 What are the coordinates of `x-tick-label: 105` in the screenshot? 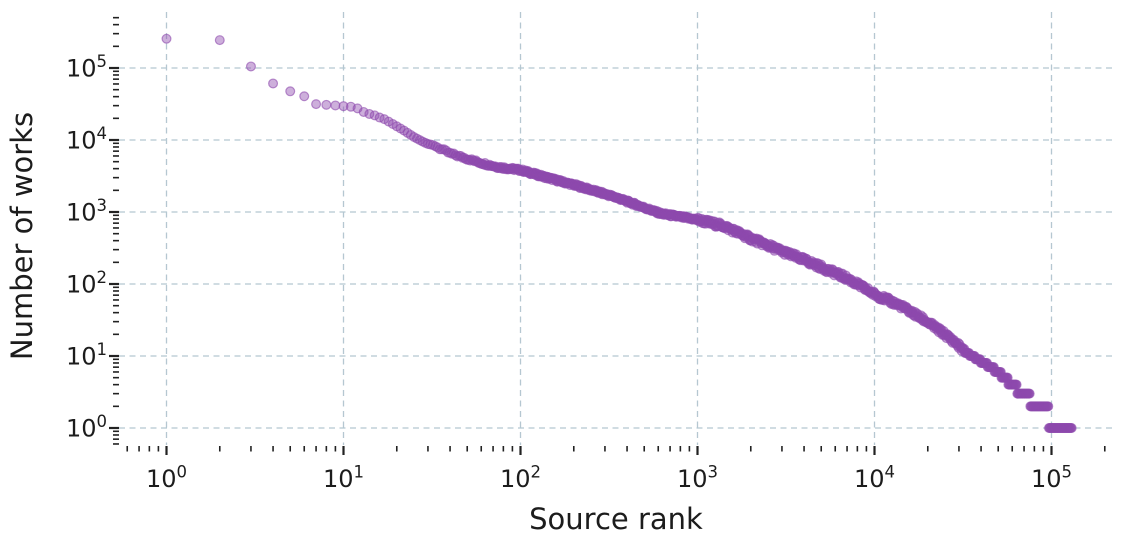 It's located at (1051, 478).